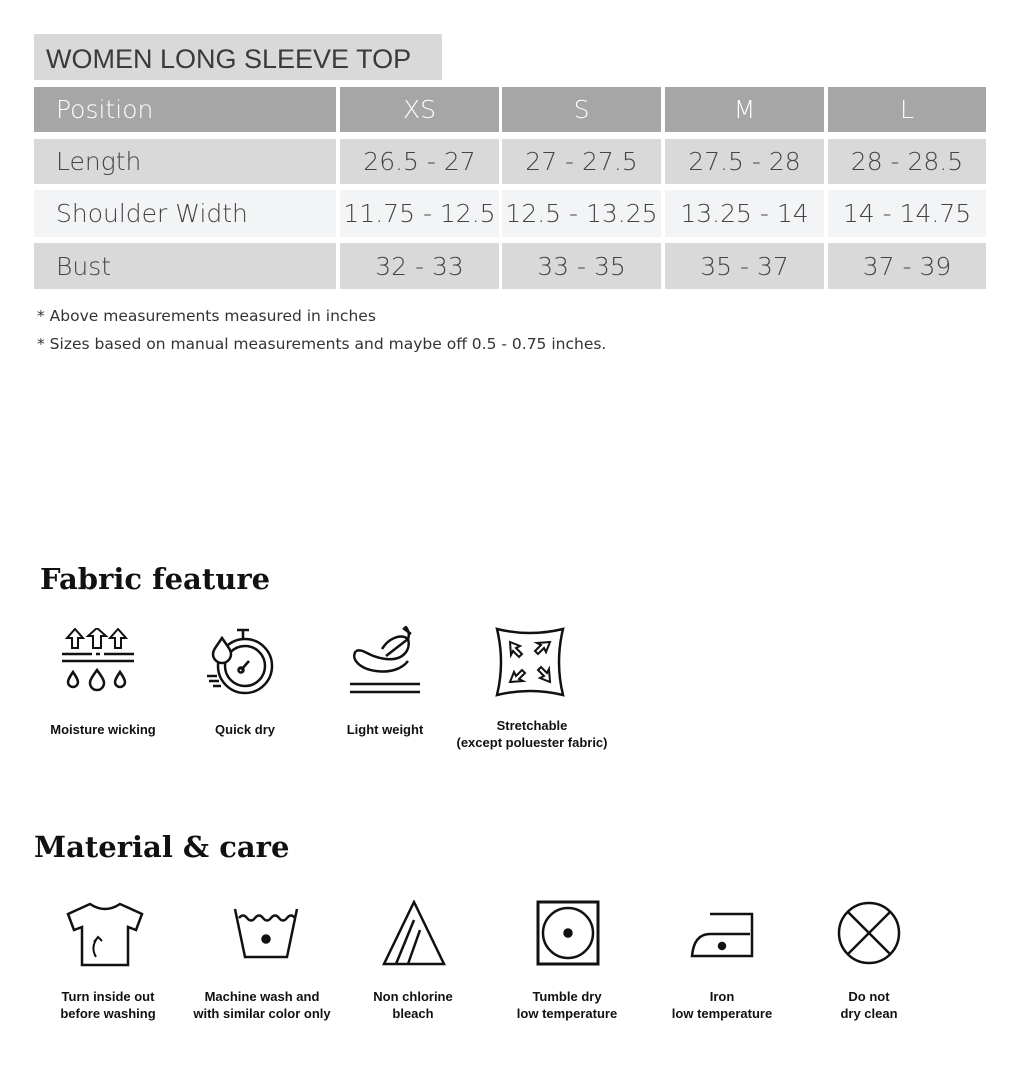 The image size is (1026, 1073). Describe the element at coordinates (419, 213) in the screenshot. I see `table-cell: 11.75 - 12.5` at that location.